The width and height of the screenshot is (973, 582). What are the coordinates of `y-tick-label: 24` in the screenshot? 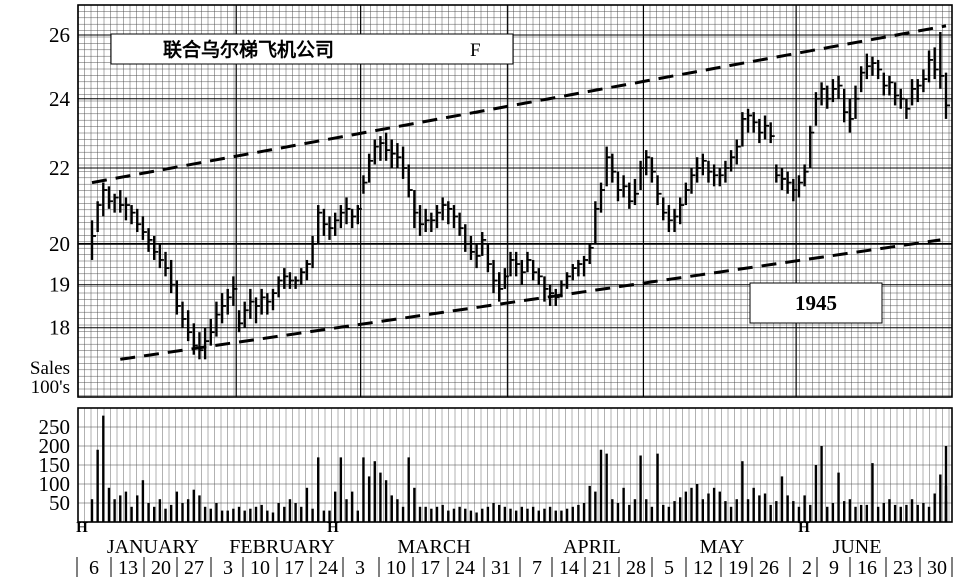 It's located at (60, 99).